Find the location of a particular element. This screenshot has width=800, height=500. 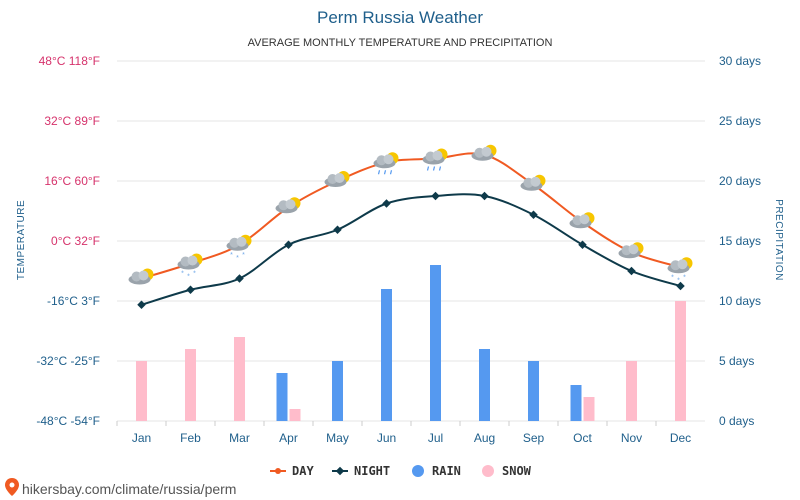

month-label: Dec is located at coordinates (680, 438).